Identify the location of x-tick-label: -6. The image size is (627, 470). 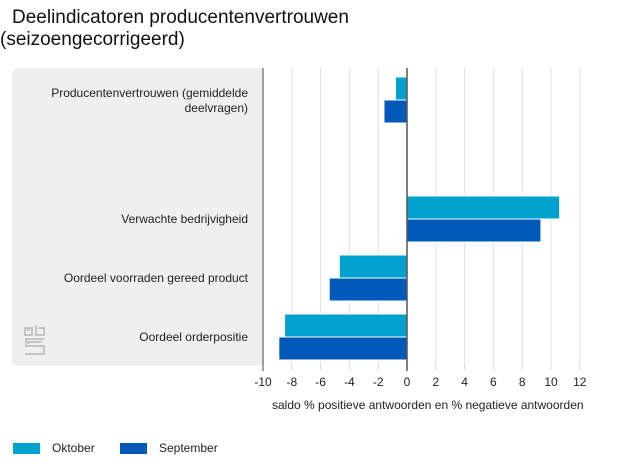
(320, 382).